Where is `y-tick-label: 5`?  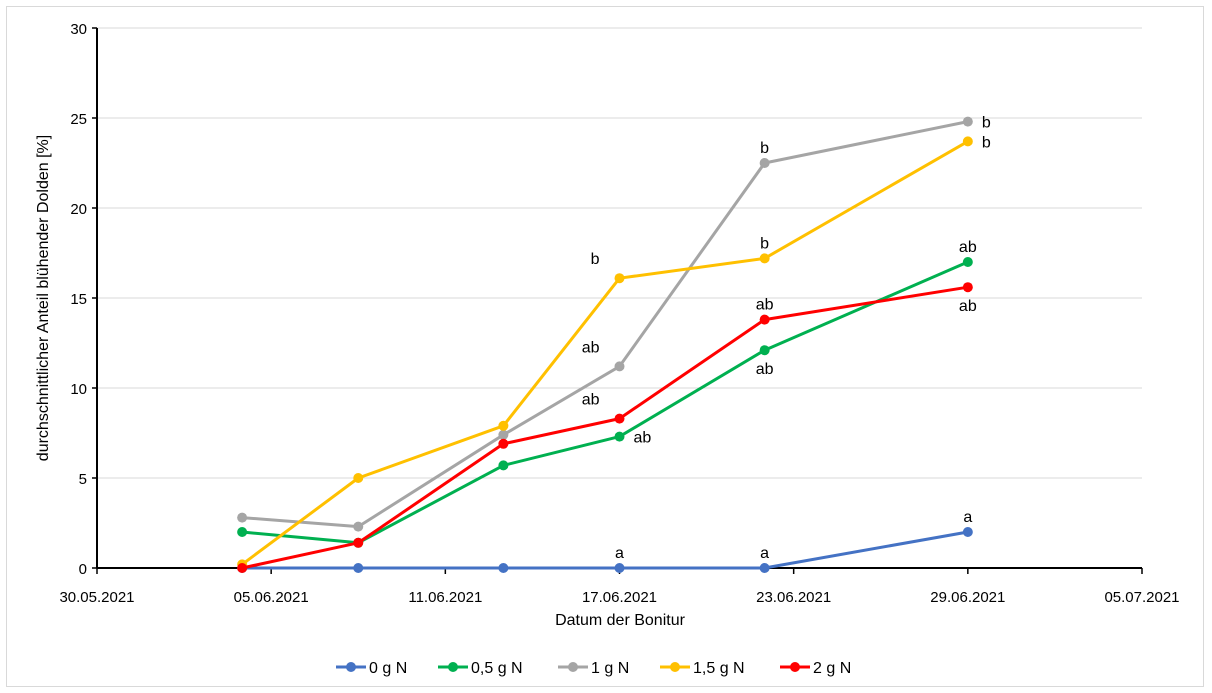
y-tick-label: 5 is located at coordinates (83, 479).